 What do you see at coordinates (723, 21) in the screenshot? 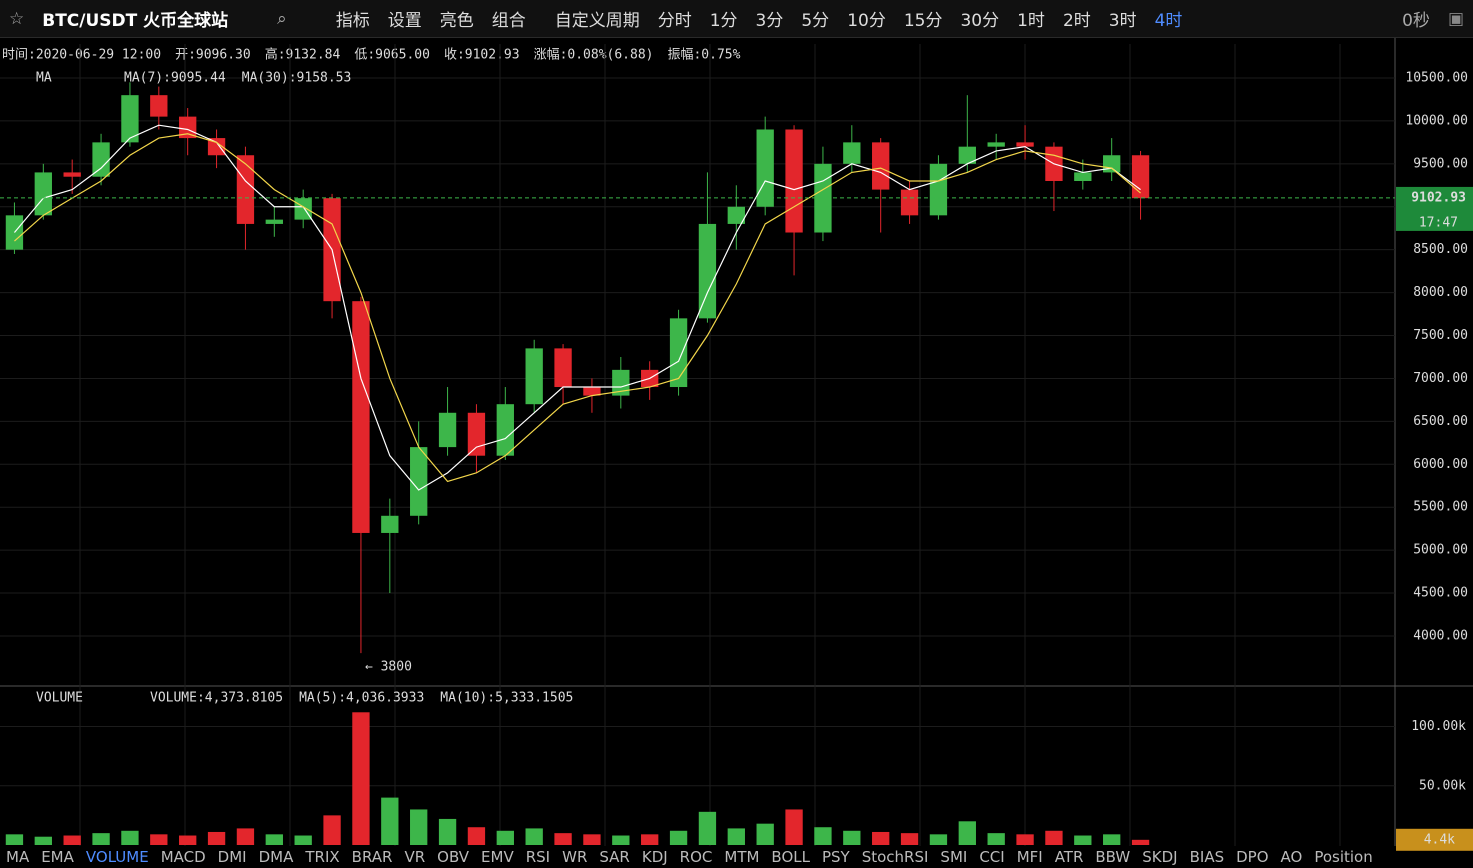
I see `period: 1分` at bounding box center [723, 21].